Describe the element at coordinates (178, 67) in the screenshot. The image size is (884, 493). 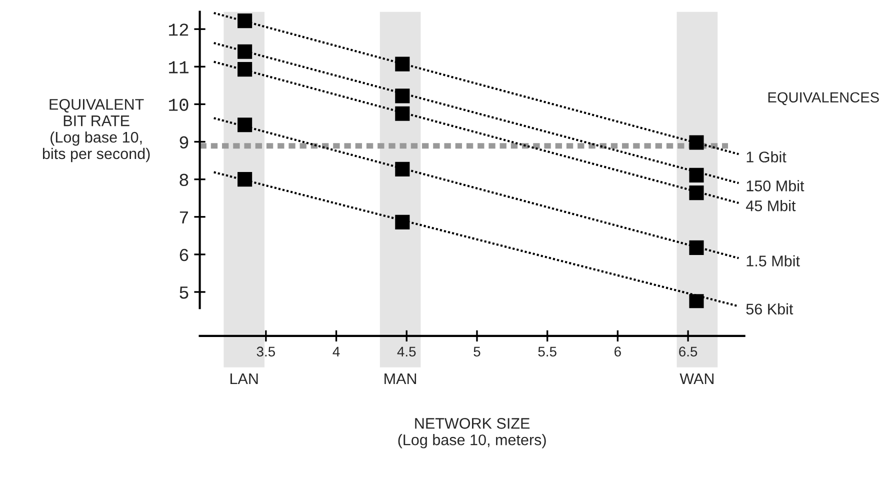
I see `y-tick-label: 11` at that location.